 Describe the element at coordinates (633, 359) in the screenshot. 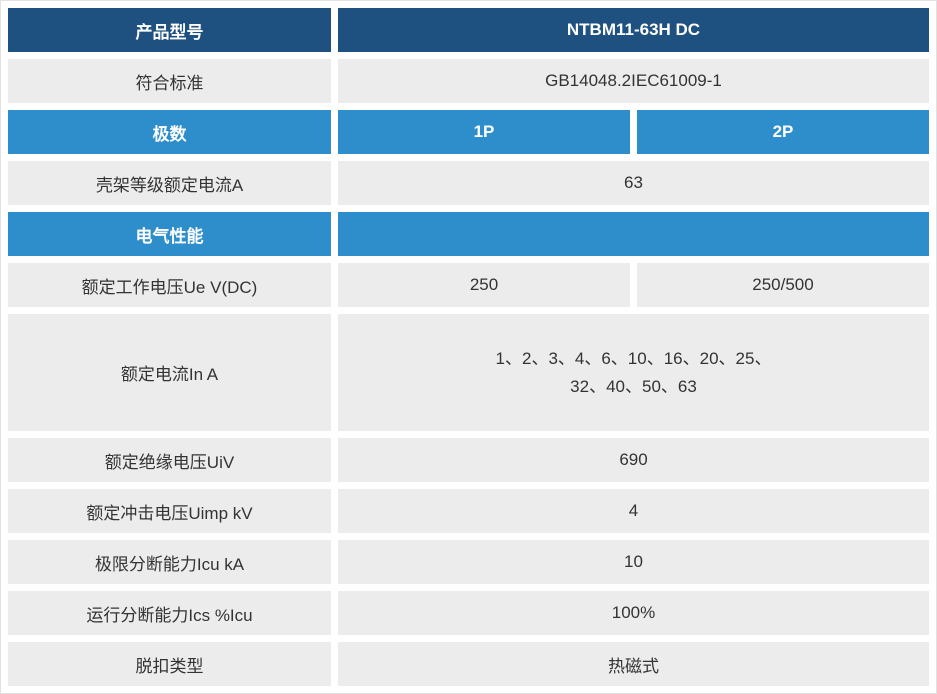

I see `rated-current-line-1: 1、2、3、4、6、10、16、20、25、` at that location.